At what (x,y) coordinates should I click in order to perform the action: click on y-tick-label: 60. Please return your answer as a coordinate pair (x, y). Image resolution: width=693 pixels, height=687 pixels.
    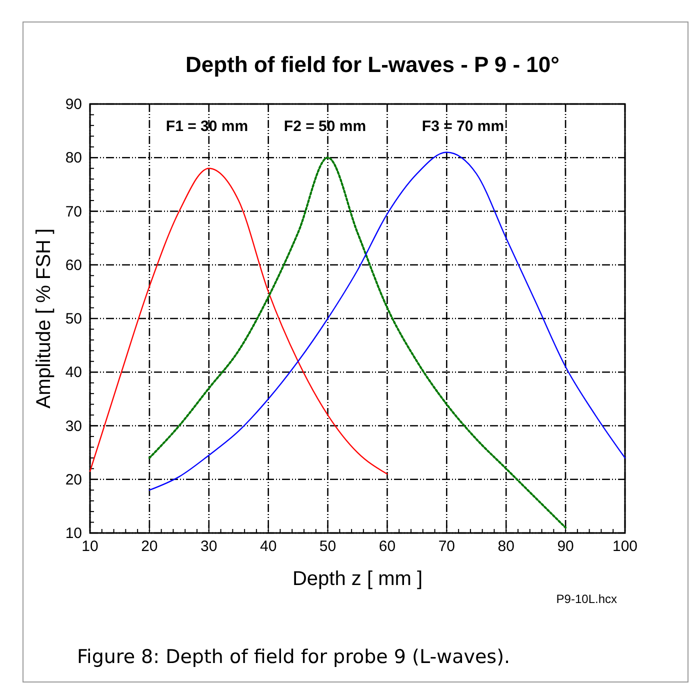
    Looking at the image, I should click on (73, 265).